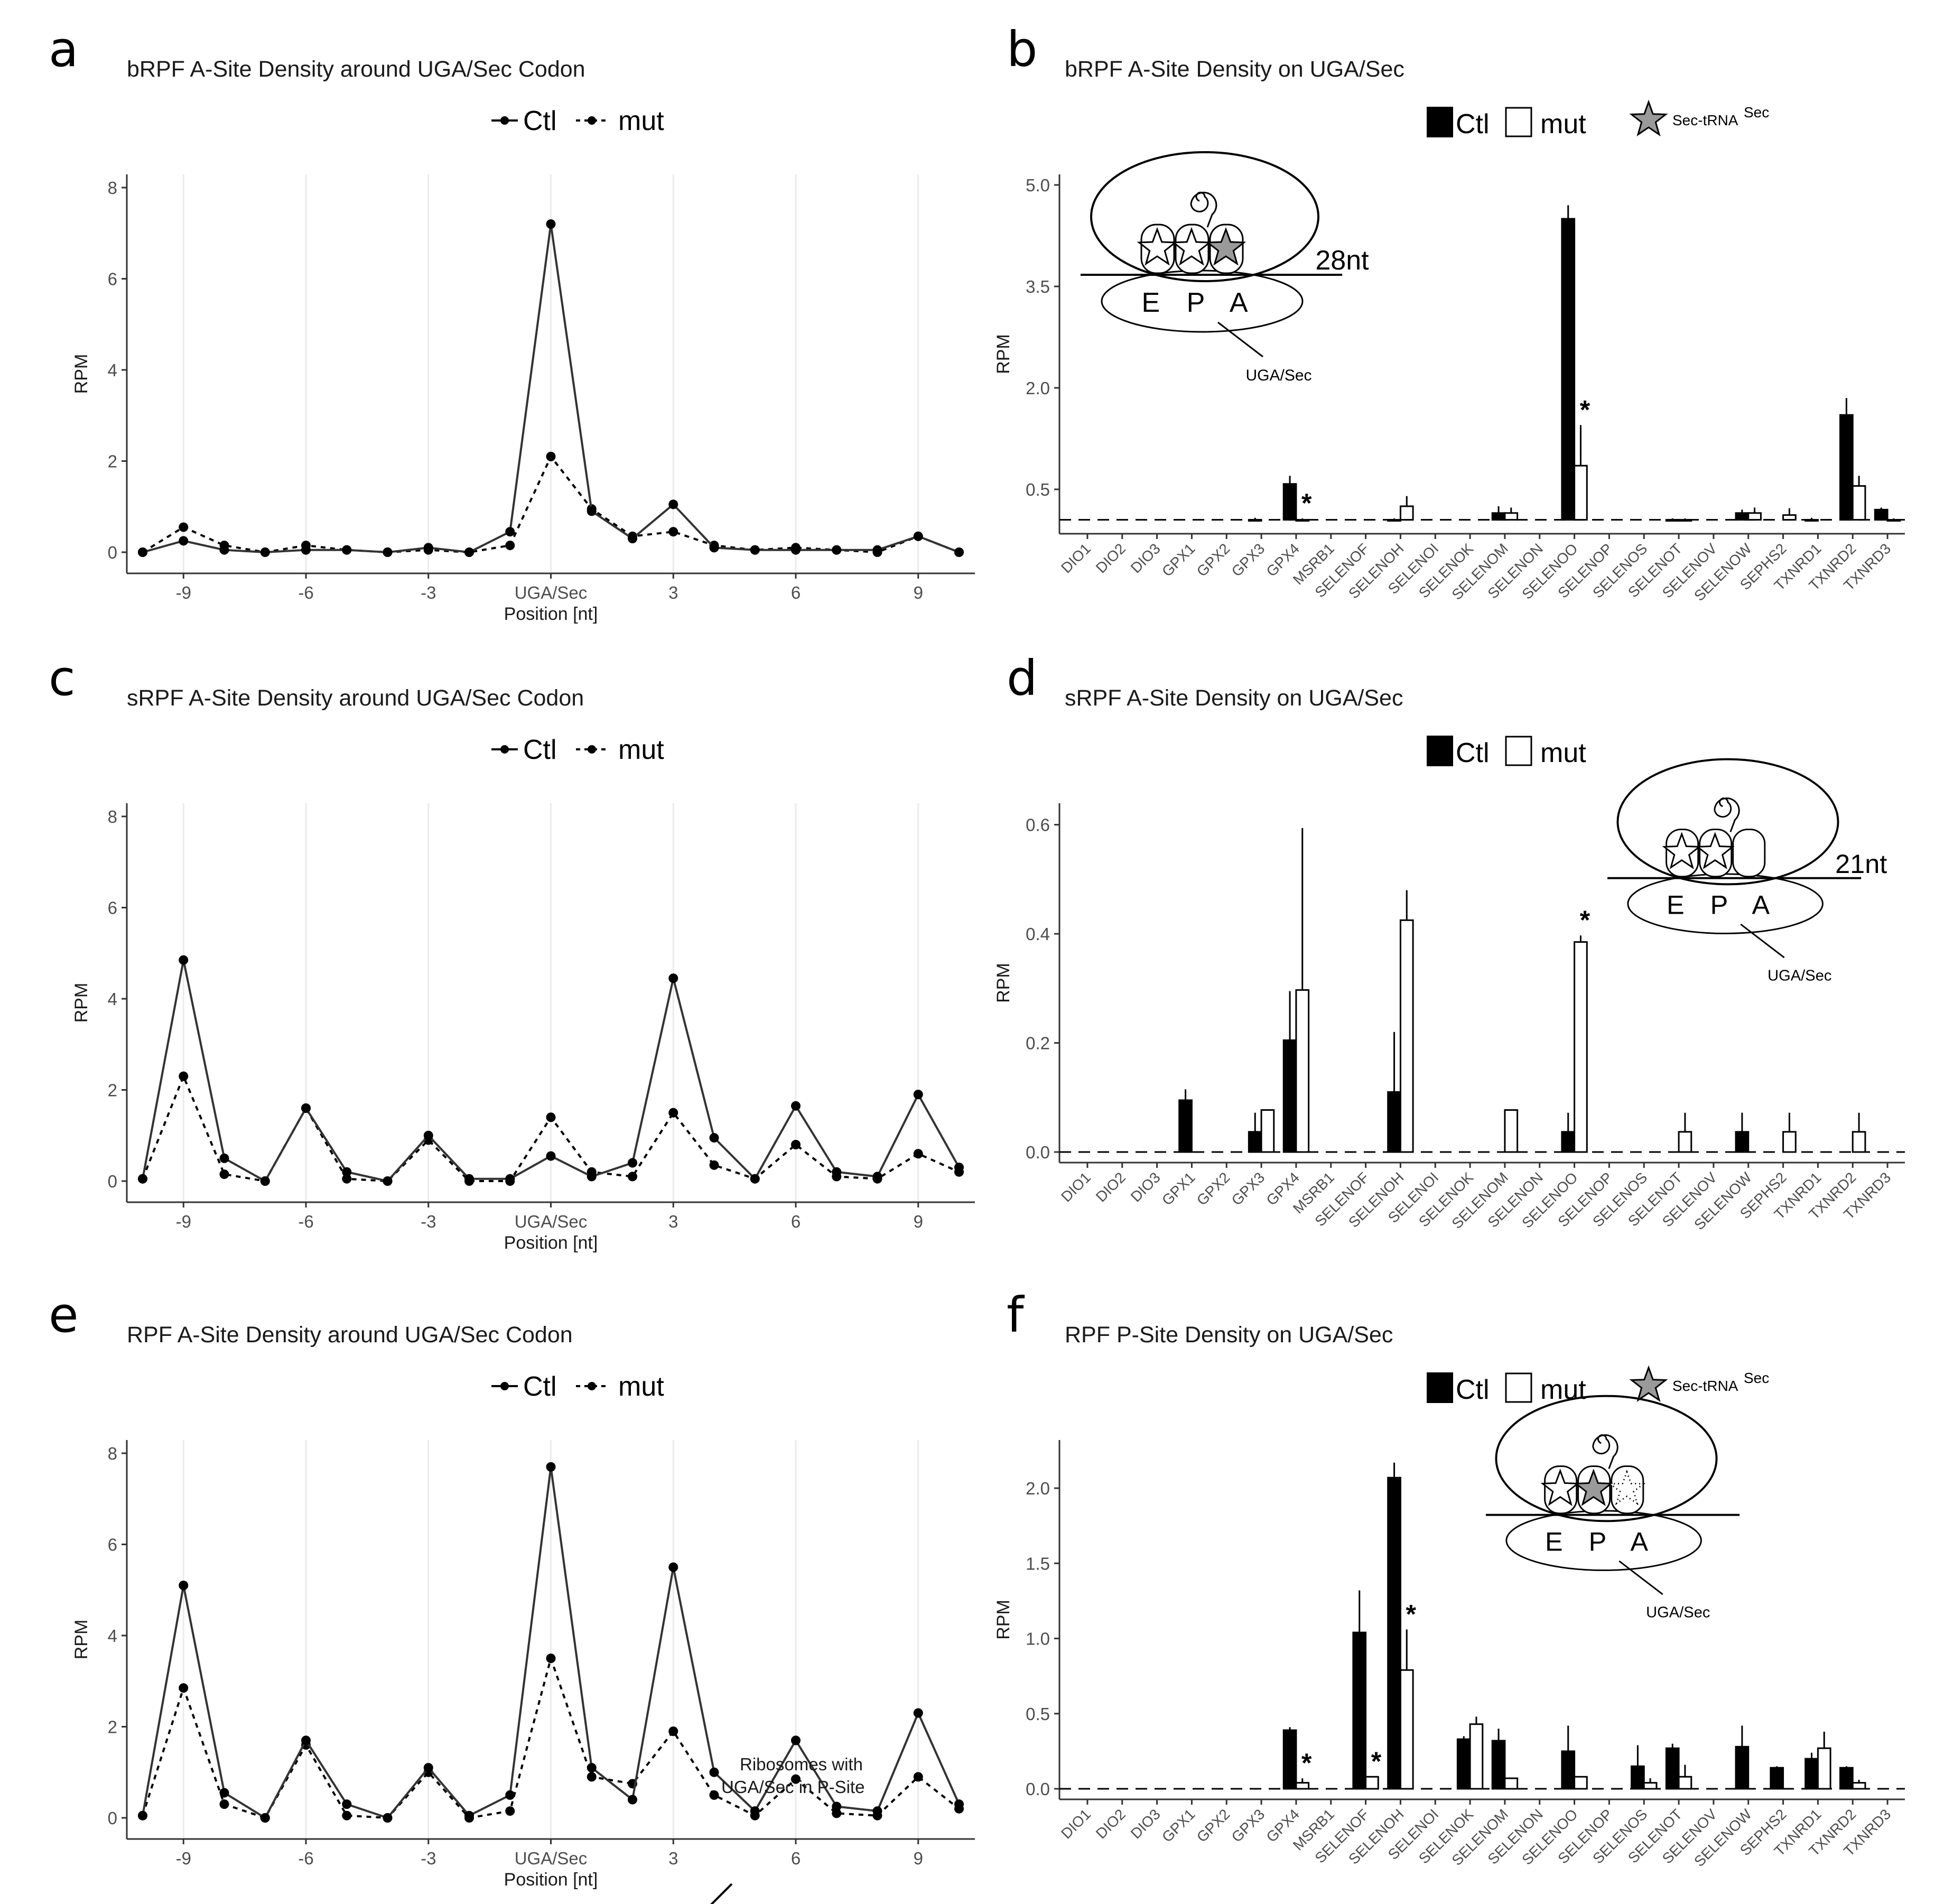  Describe the element at coordinates (551, 592) in the screenshot. I see `x-tick-label: UGA/Sec` at that location.